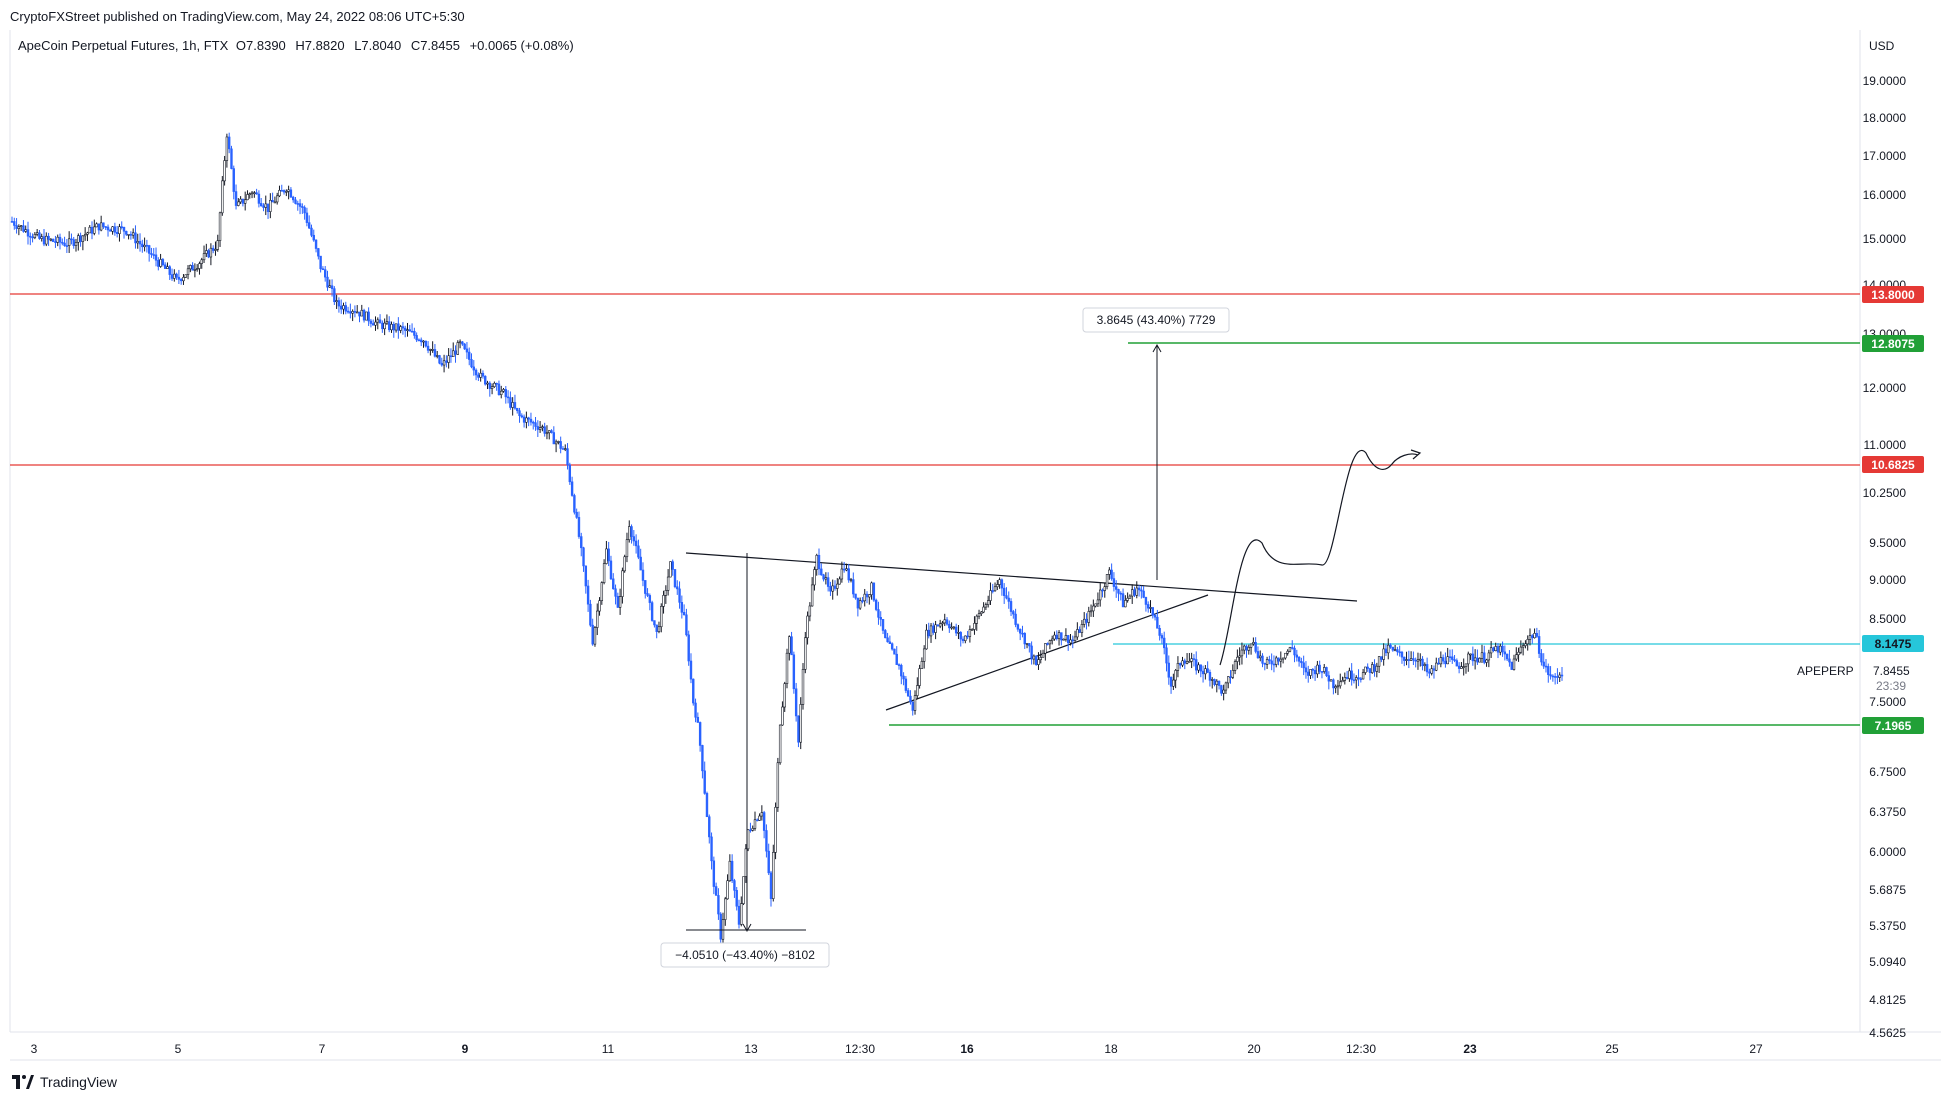 Image resolution: width=1941 pixels, height=1103 pixels. Describe the element at coordinates (1021, 577) in the screenshot. I see `triangle-upper-trendline` at that location.